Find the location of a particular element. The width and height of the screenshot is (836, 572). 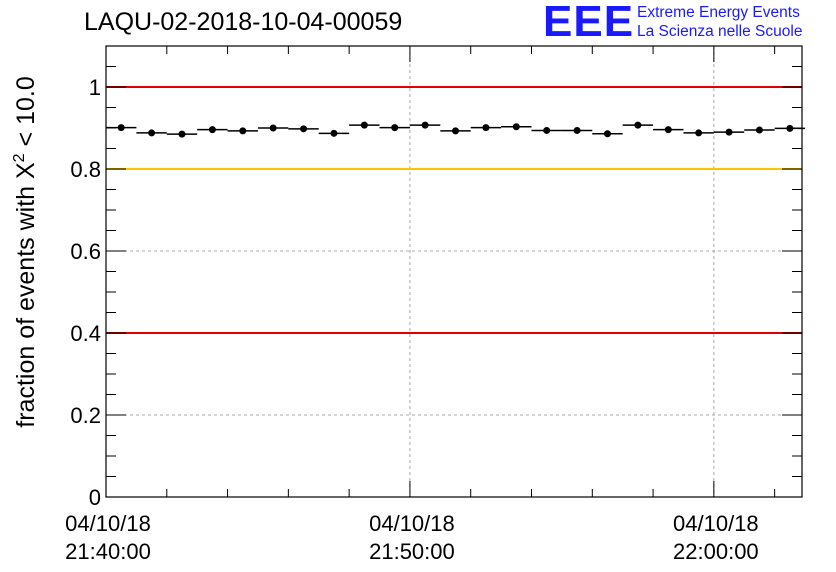

y-tick-label: 0.8 is located at coordinates (85, 169).